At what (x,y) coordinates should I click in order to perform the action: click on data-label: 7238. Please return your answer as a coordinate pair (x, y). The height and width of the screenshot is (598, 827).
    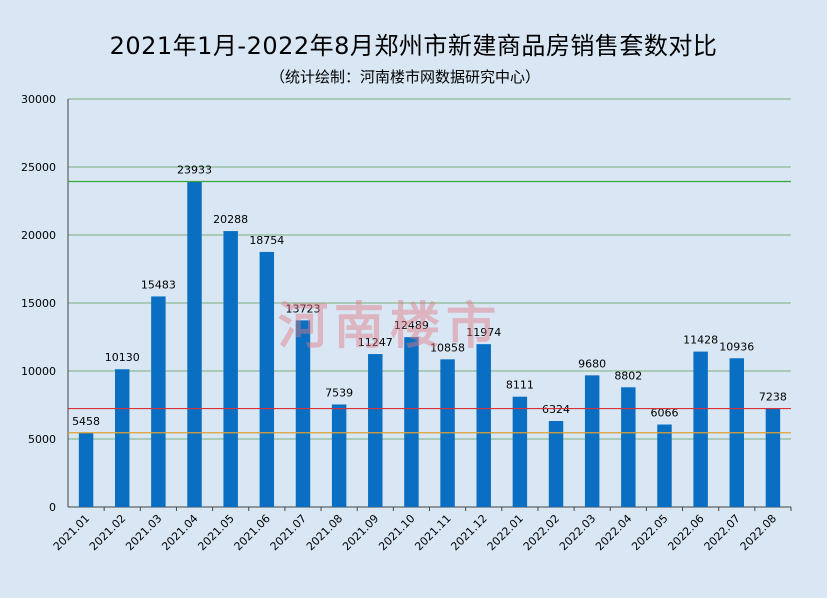
    Looking at the image, I should click on (773, 397).